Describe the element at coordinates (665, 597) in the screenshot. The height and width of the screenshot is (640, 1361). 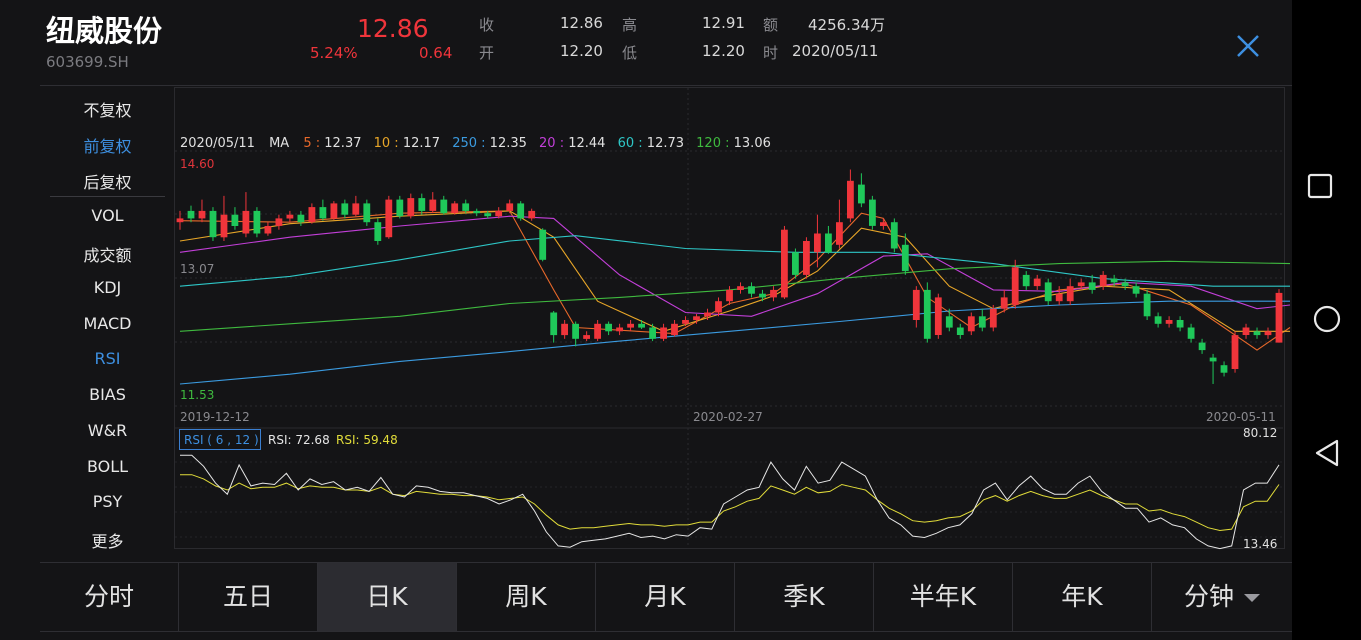
I see `tab-monthly-k: 月K` at that location.